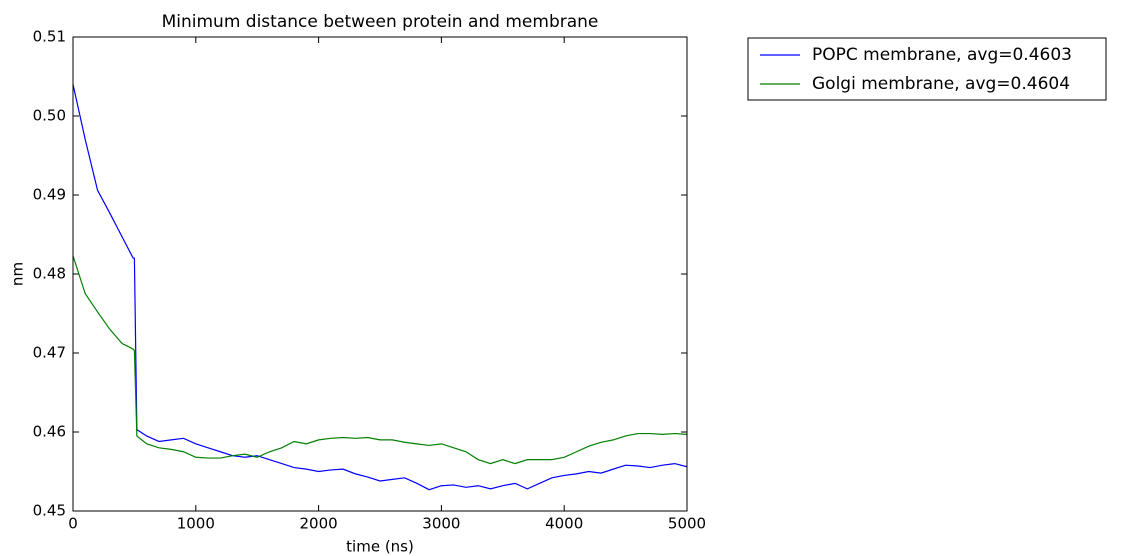  I want to click on x-tick-label: 0, so click(73, 524).